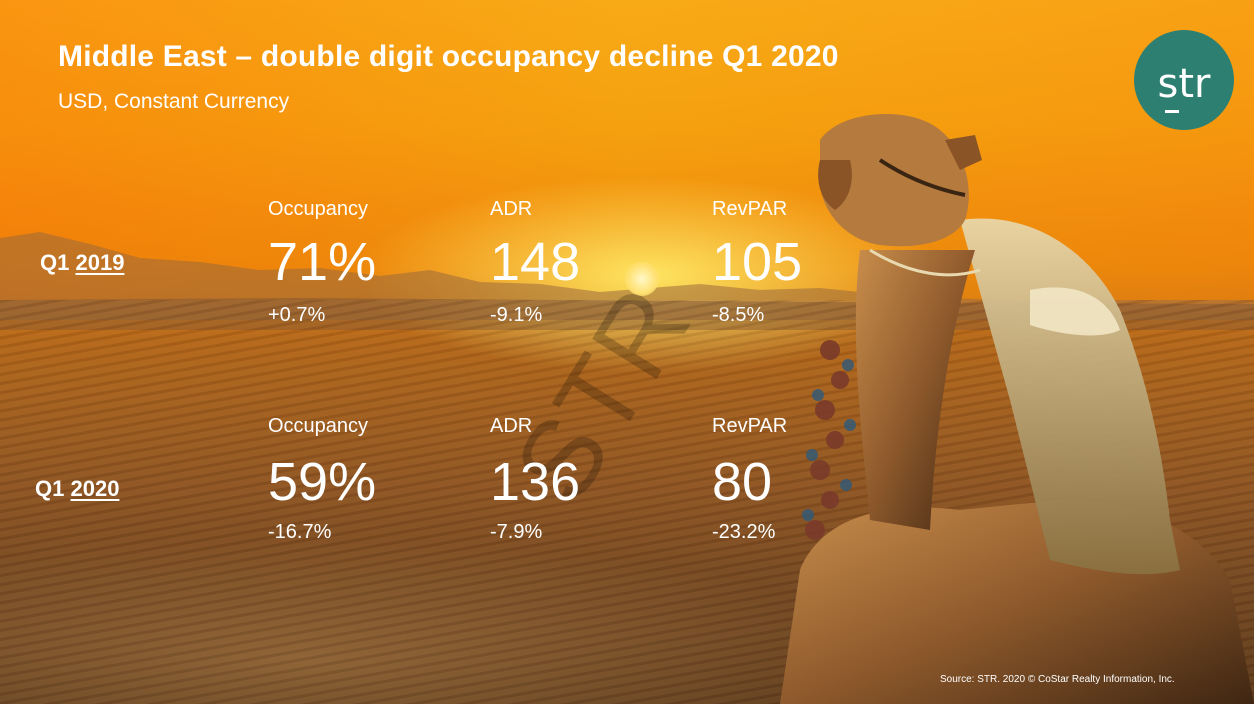 The width and height of the screenshot is (1254, 704). I want to click on metric-change-adr: -7.9%, so click(516, 532).